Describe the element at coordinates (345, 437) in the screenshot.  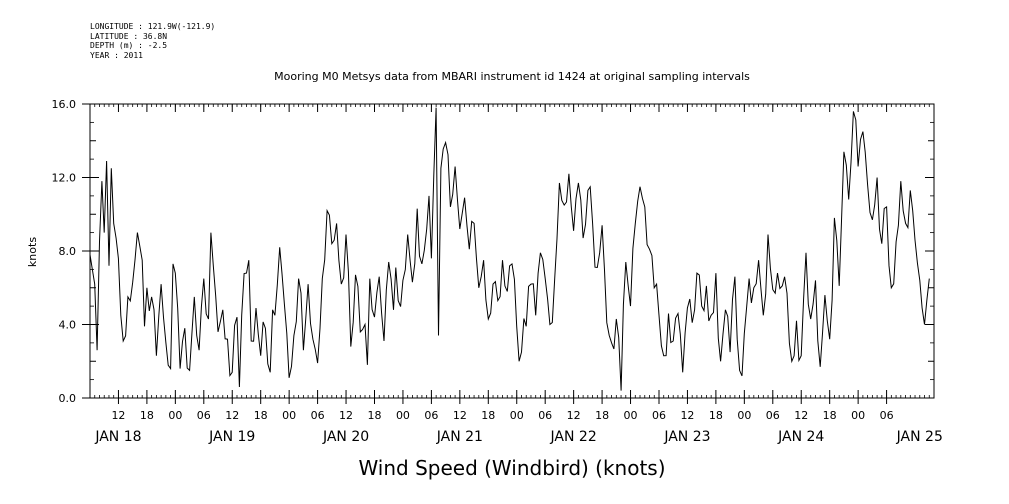
I see `x-day-label: JAN 20` at that location.